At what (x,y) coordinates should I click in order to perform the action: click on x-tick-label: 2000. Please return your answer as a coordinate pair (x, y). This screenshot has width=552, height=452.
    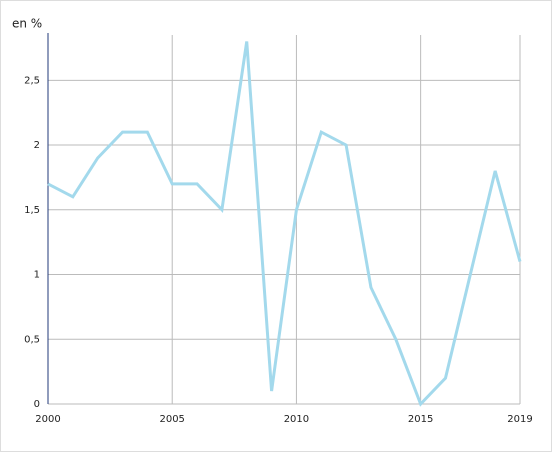
    Looking at the image, I should click on (47, 419).